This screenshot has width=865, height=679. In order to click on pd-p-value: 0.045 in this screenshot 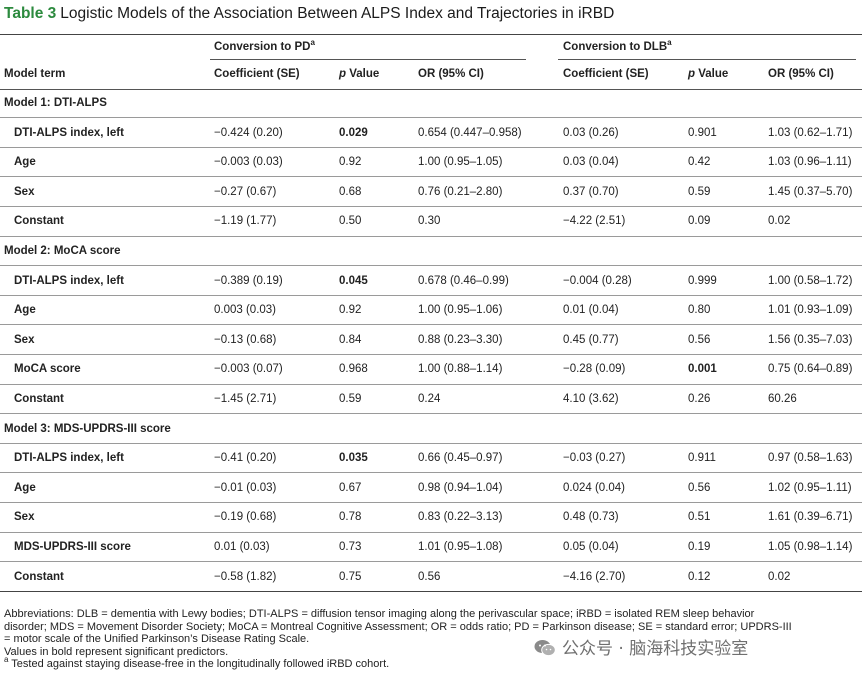, I will do `click(353, 280)`.